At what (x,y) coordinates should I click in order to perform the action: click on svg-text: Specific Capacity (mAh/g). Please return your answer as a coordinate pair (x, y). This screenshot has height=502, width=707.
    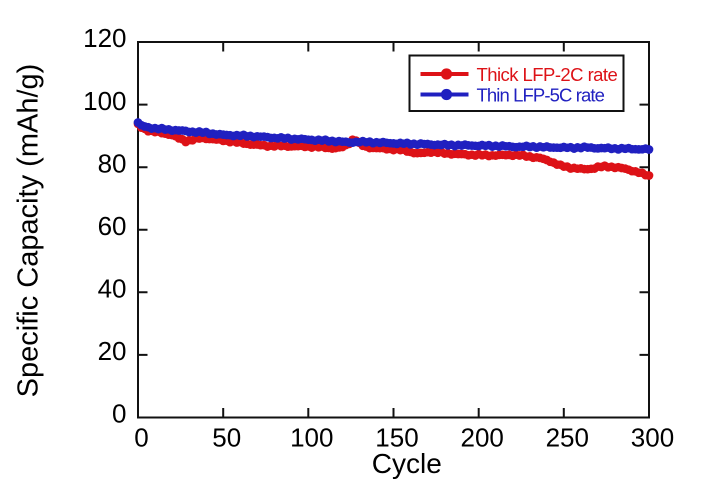
    Looking at the image, I should click on (29, 231).